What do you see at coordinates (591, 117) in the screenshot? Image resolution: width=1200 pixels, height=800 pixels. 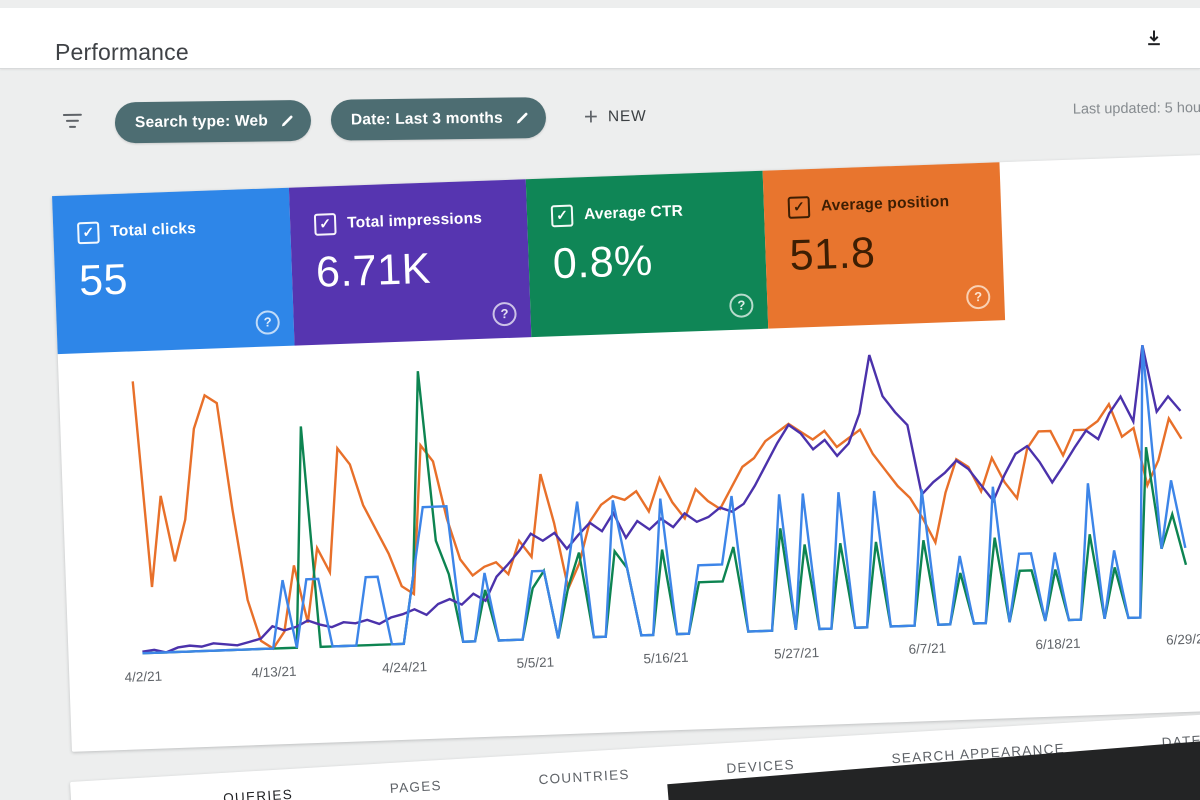 I see `plus-icon: +` at bounding box center [591, 117].